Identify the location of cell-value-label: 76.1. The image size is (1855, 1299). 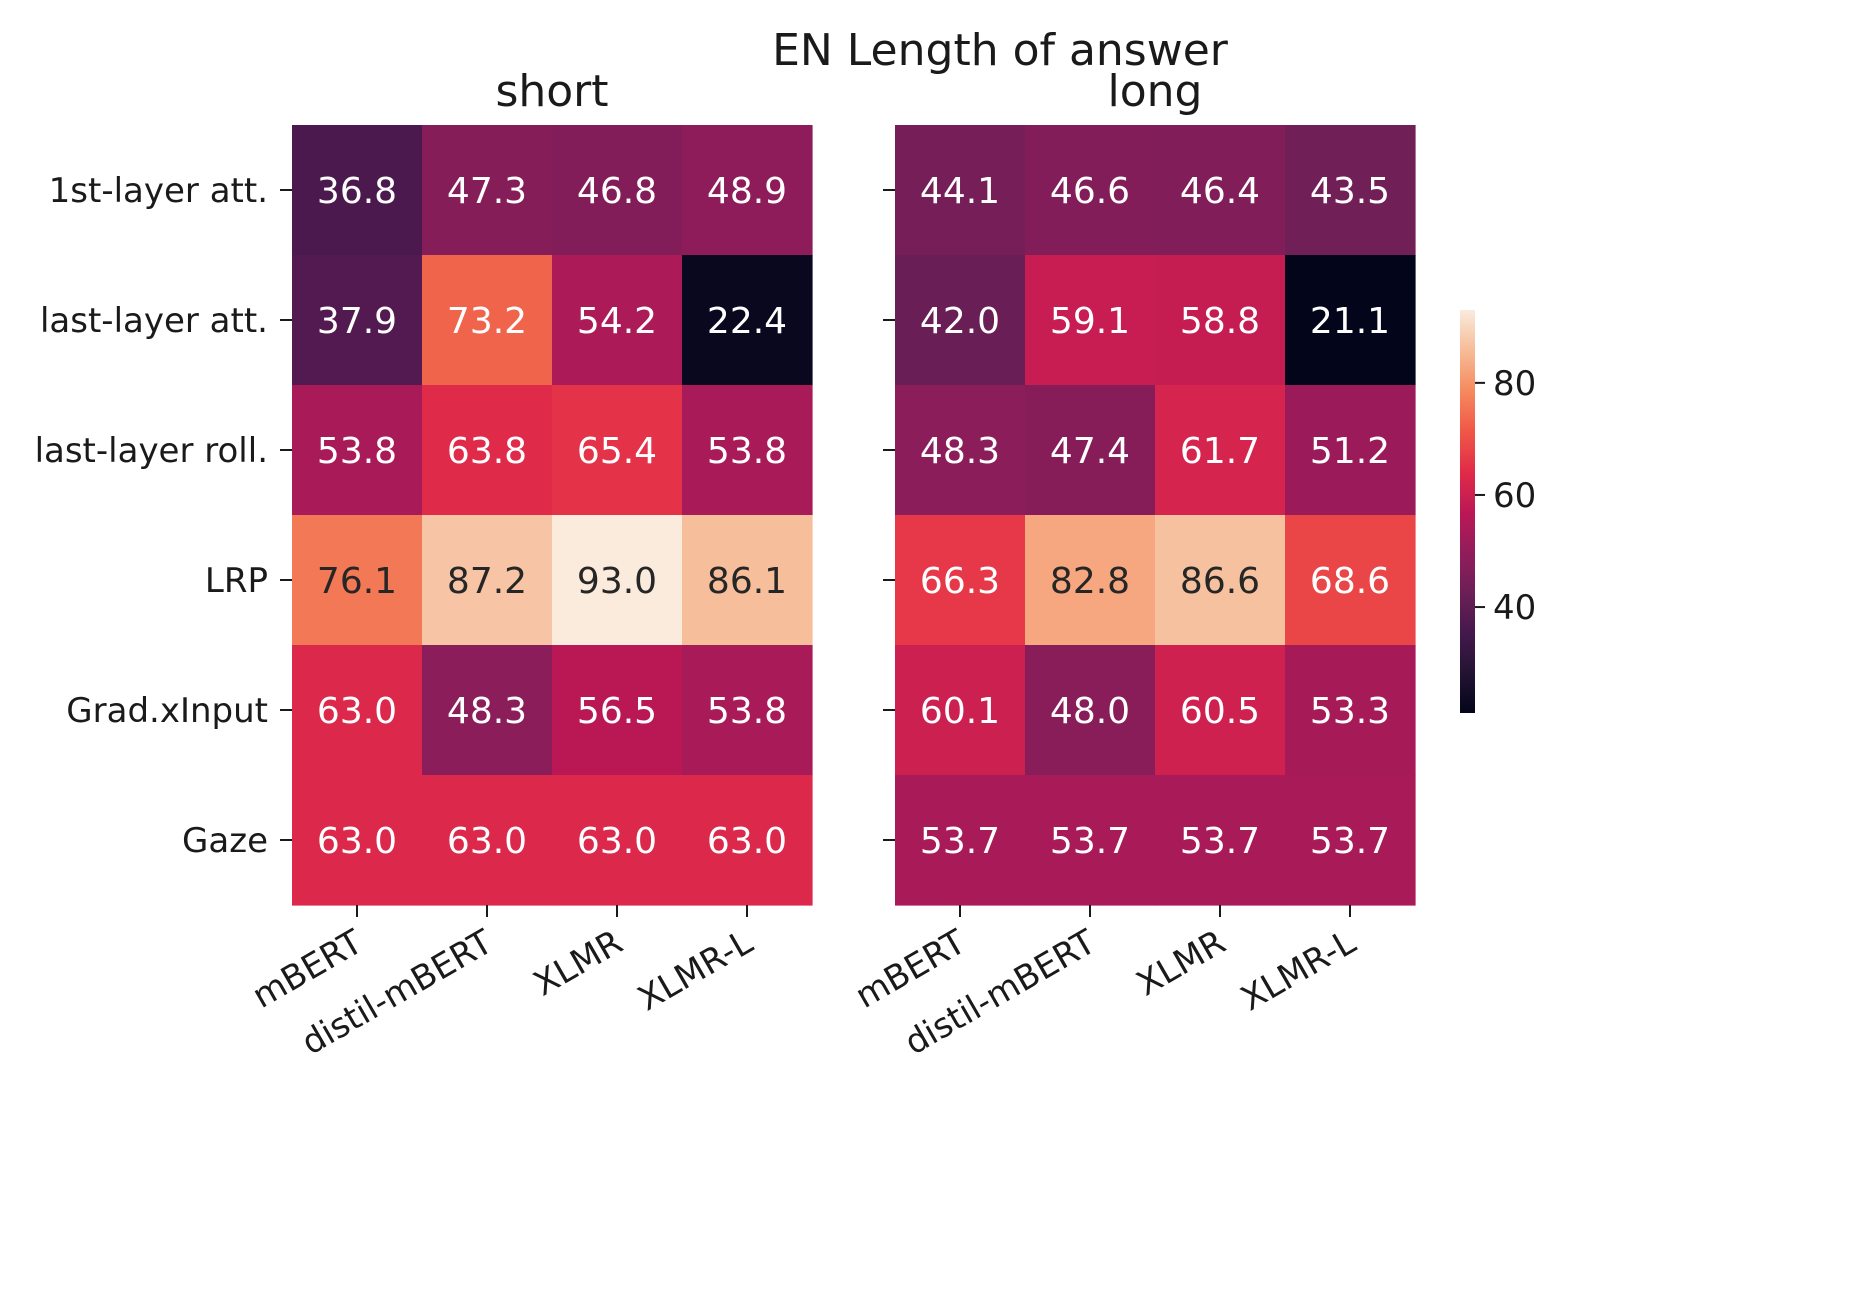
(357, 581).